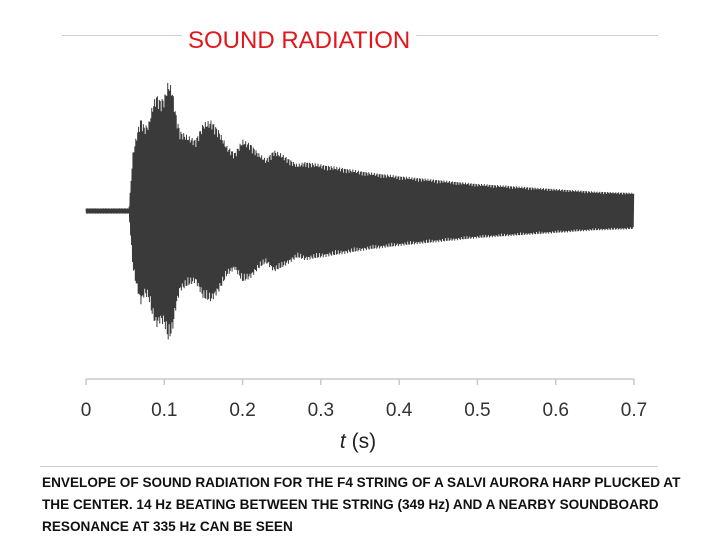 Image resolution: width=720 pixels, height=540 pixels. Describe the element at coordinates (556, 410) in the screenshot. I see `x-tick-label: 0.6` at that location.